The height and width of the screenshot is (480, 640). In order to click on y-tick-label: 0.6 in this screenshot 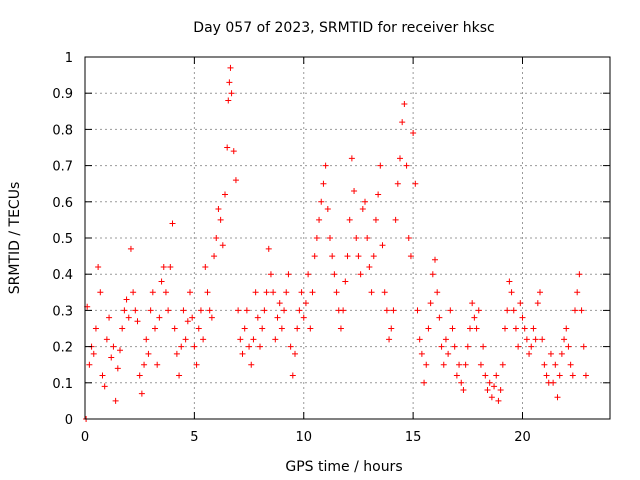, I will do `click(62, 203)`.